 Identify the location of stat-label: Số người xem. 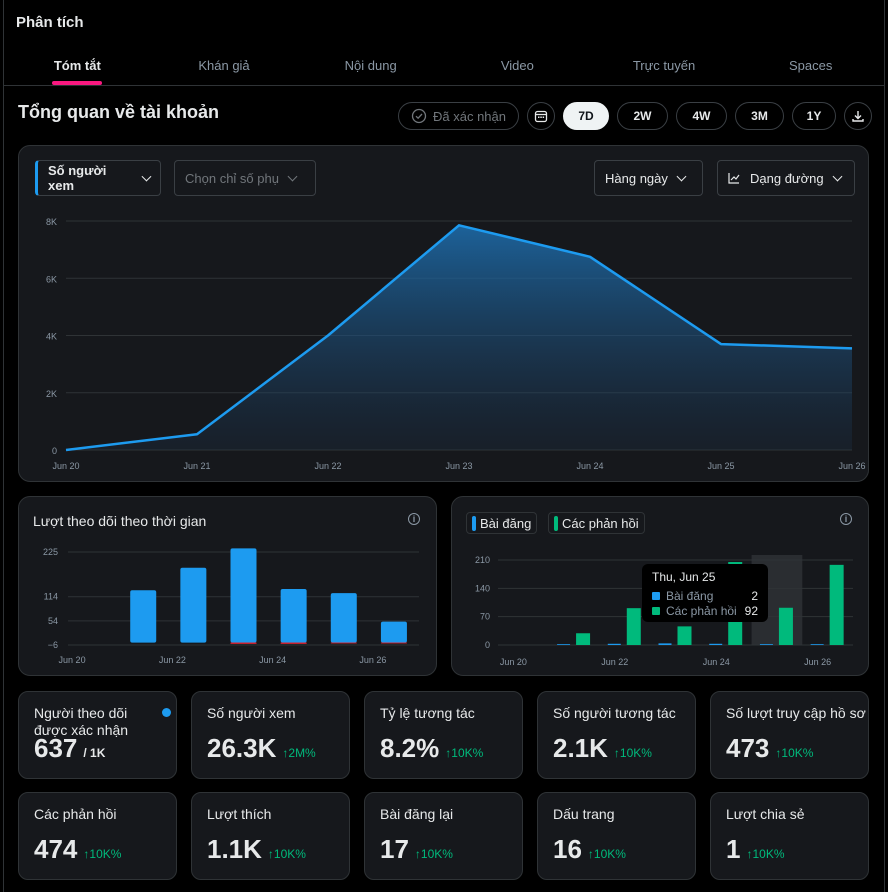
(251, 713).